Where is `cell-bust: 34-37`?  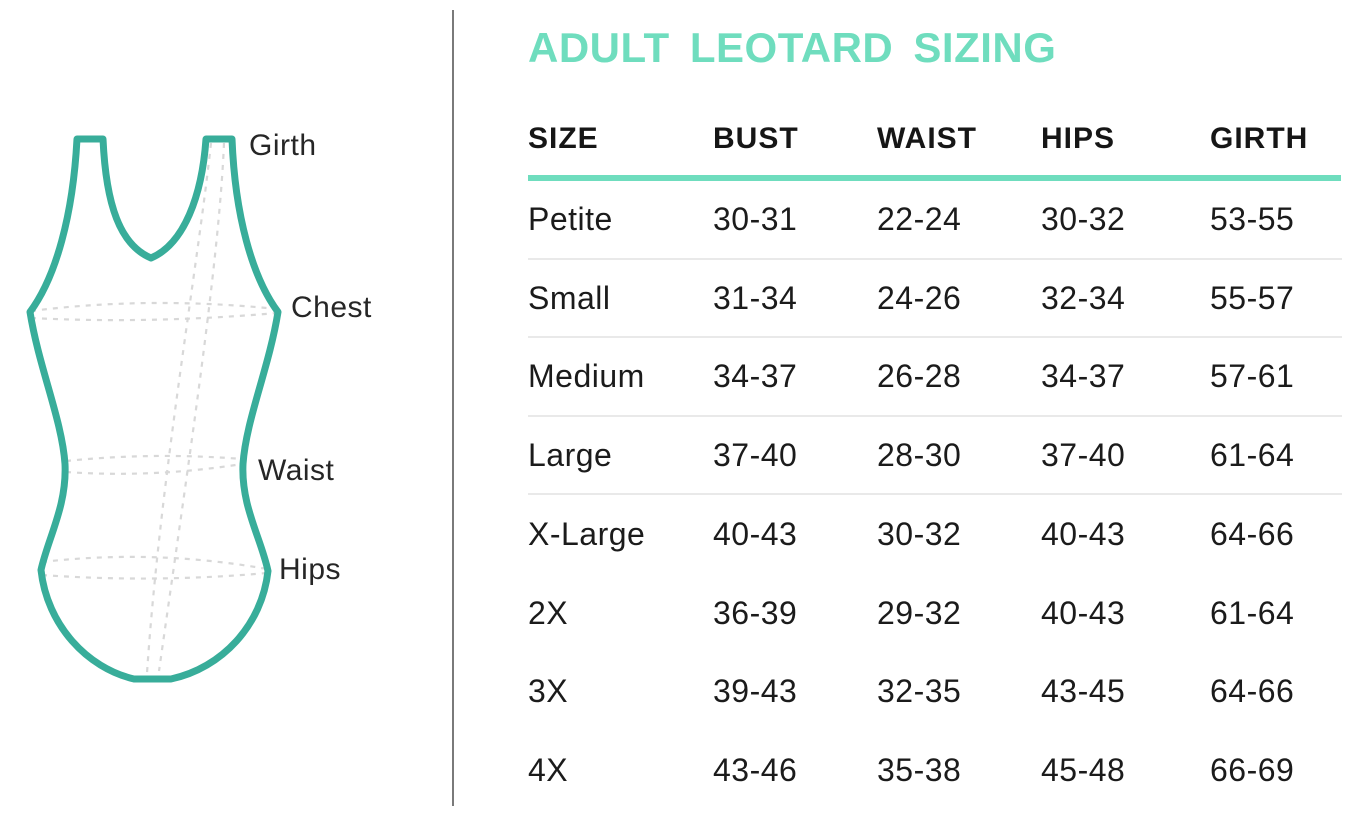 cell-bust: 34-37 is located at coordinates (755, 376).